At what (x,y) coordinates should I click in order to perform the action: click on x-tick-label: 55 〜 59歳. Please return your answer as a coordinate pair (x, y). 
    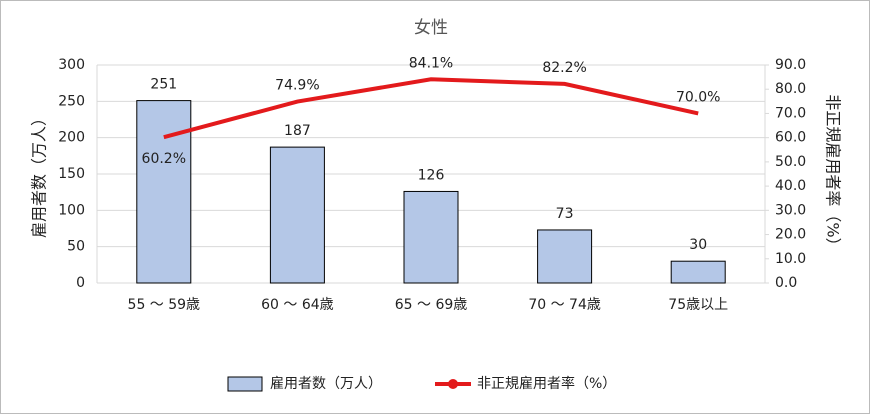
    Looking at the image, I should click on (164, 305).